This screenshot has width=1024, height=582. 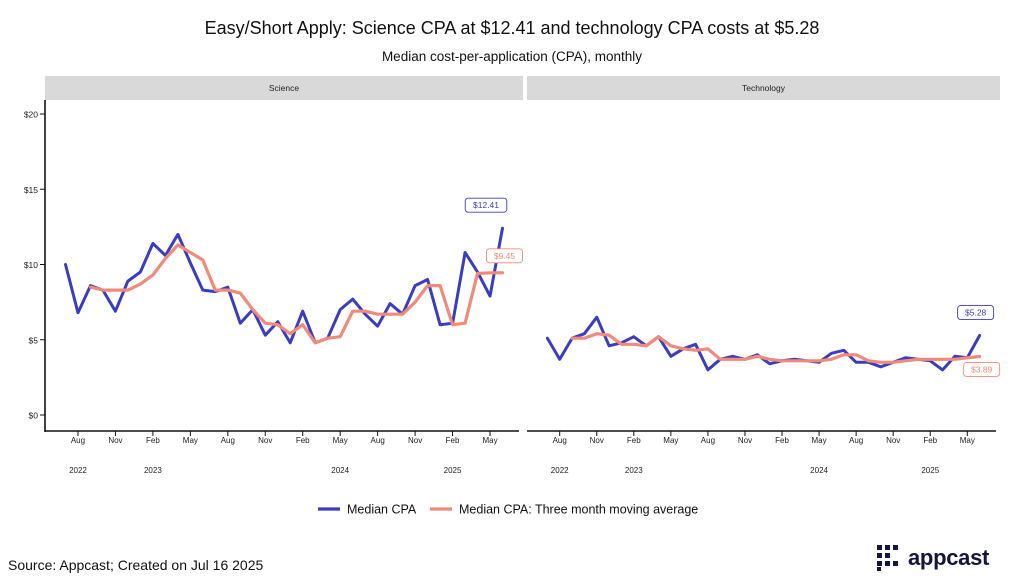 What do you see at coordinates (34, 416) in the screenshot?
I see `y-tick-label: $0` at bounding box center [34, 416].